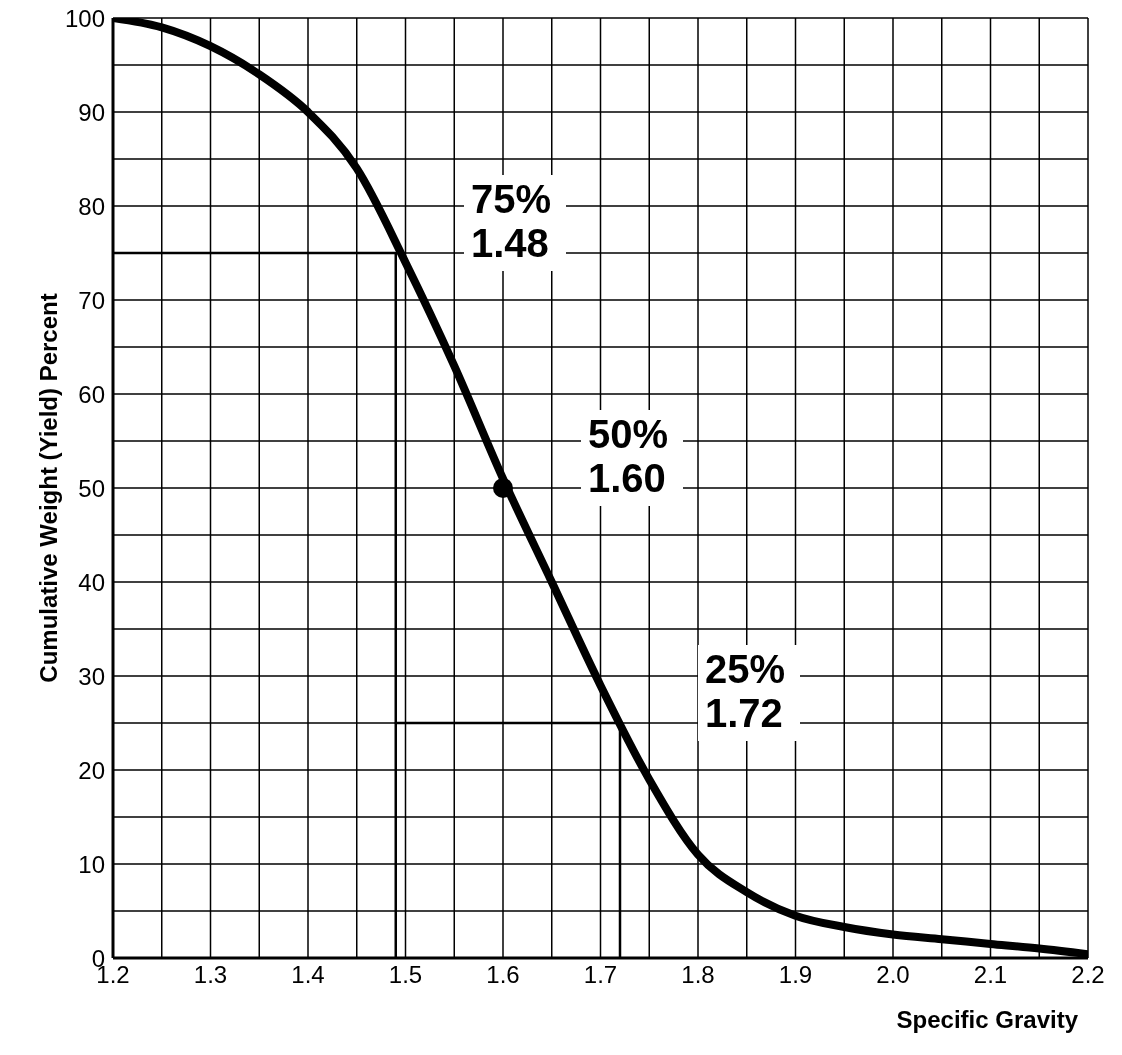  I want to click on x-tick-label: 2.1, so click(990, 975).